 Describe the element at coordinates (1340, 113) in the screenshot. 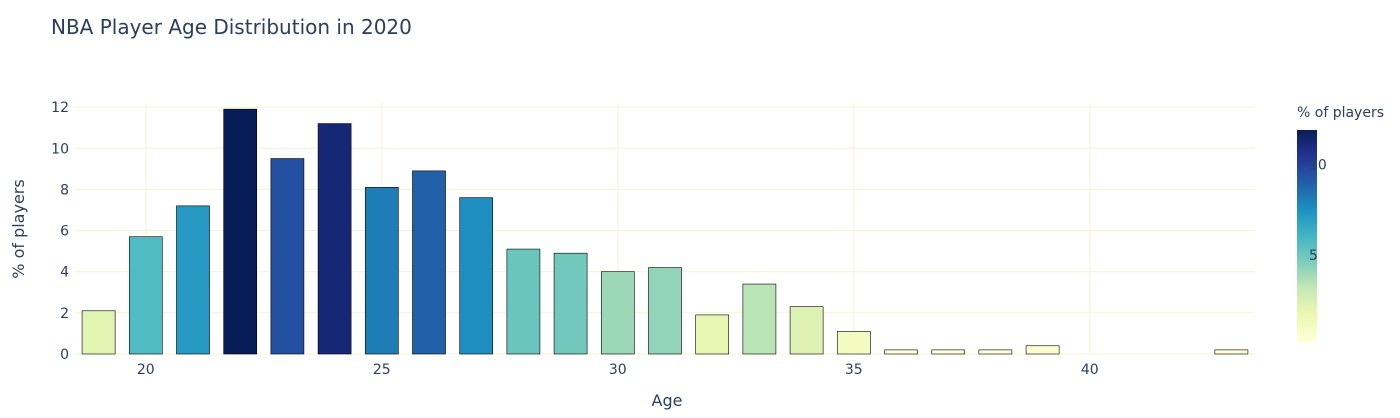

I see `colorbar-title: % of players` at that location.